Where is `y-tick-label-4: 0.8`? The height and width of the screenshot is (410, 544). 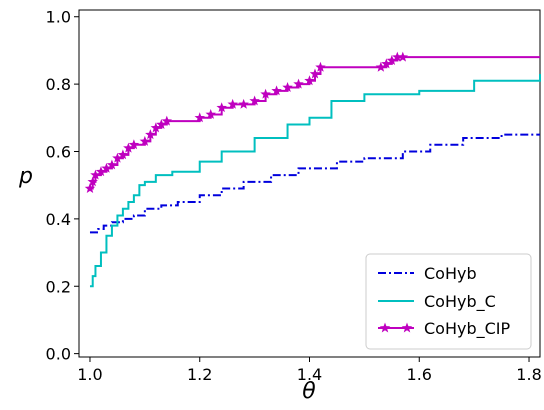 y-tick-label-4: 0.8 is located at coordinates (58, 84).